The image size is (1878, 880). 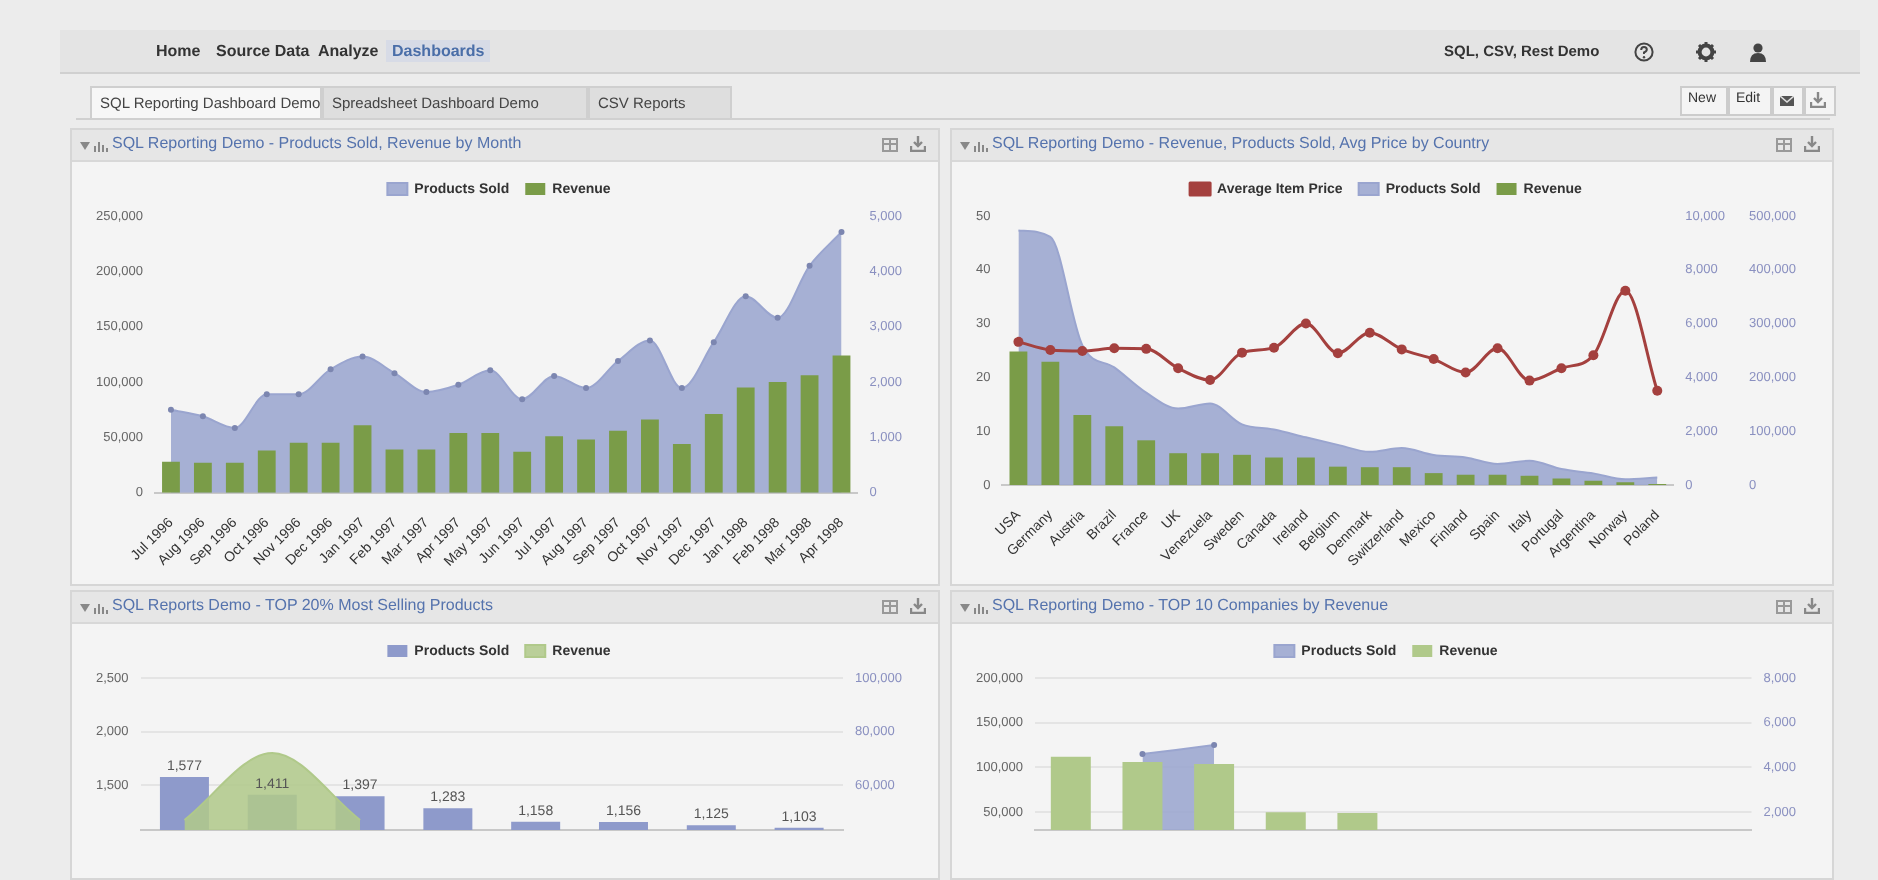 I want to click on text: Analyze, so click(x=348, y=51).